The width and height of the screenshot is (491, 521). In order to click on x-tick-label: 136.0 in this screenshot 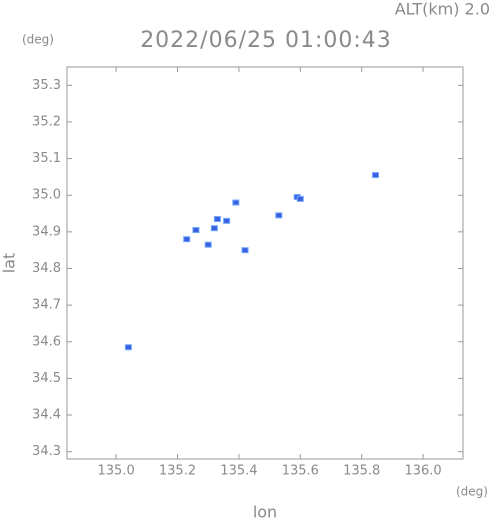, I will do `click(422, 471)`.